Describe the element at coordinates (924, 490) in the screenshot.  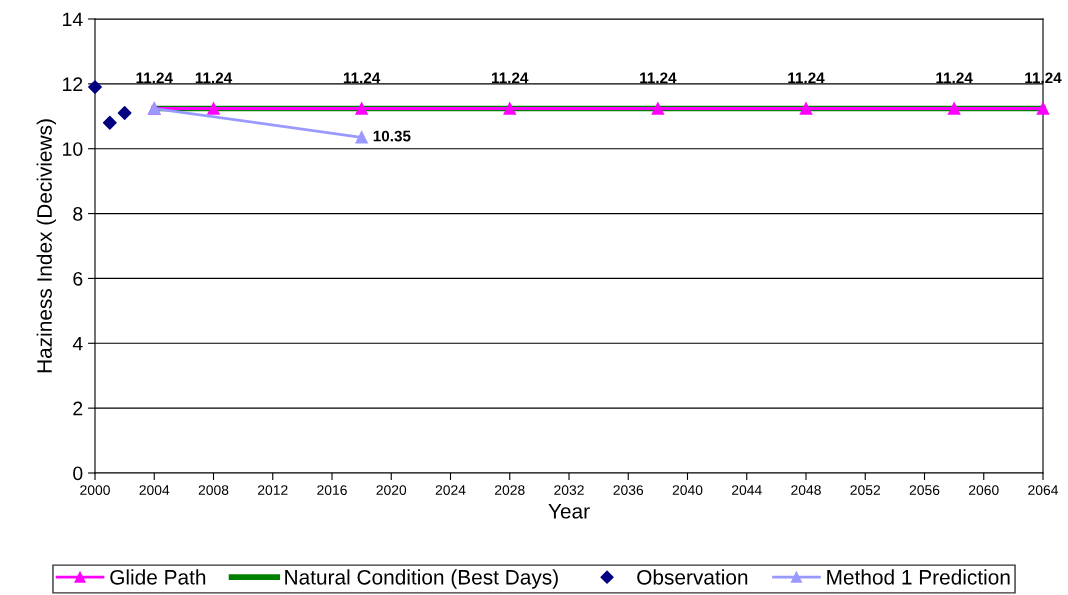
I see `x-tick-label: 2056` at that location.